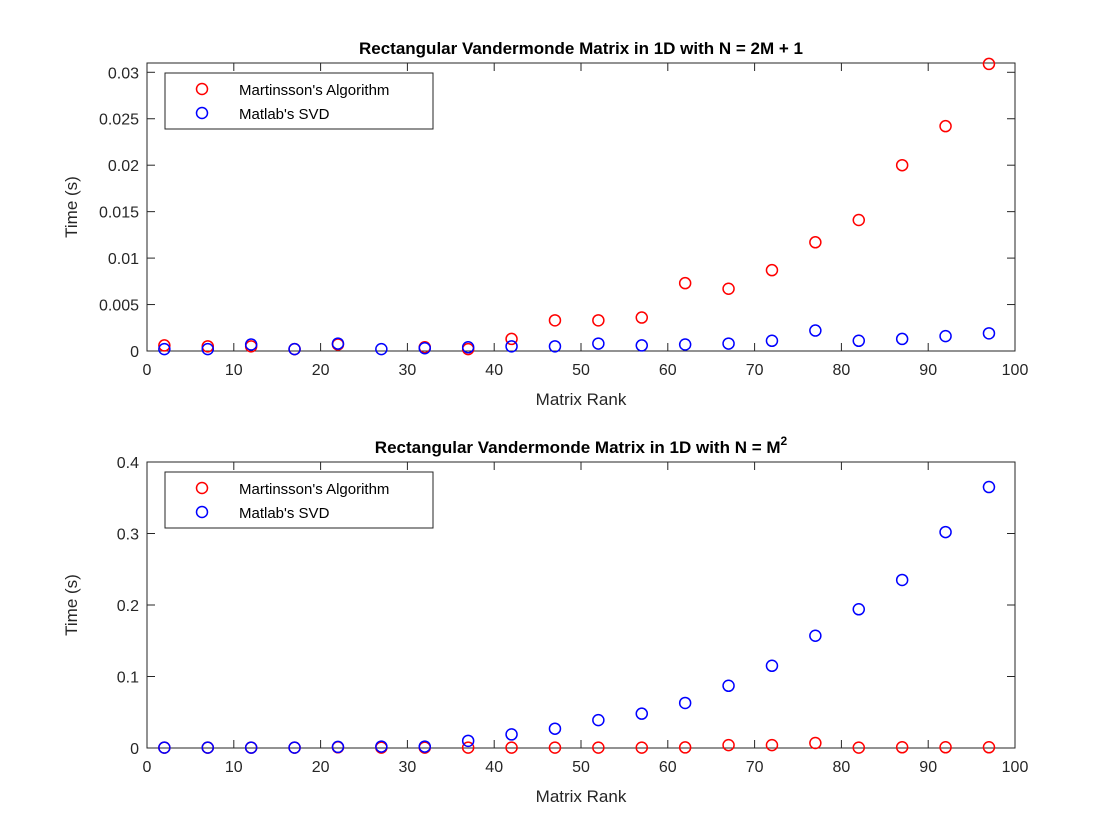 Image resolution: width=1120 pixels, height=840 pixels. What do you see at coordinates (119, 213) in the screenshot?
I see `y-tick-label: 0.015` at bounding box center [119, 213].